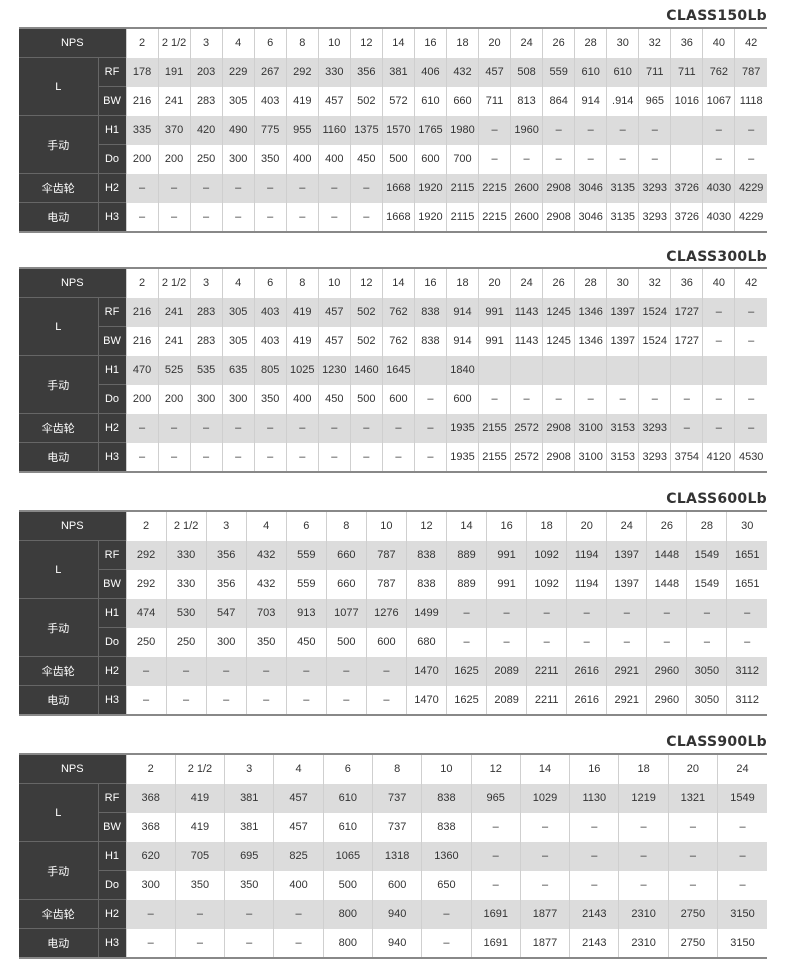 The height and width of the screenshot is (959, 790). I want to click on value-cell: .914, so click(622, 101).